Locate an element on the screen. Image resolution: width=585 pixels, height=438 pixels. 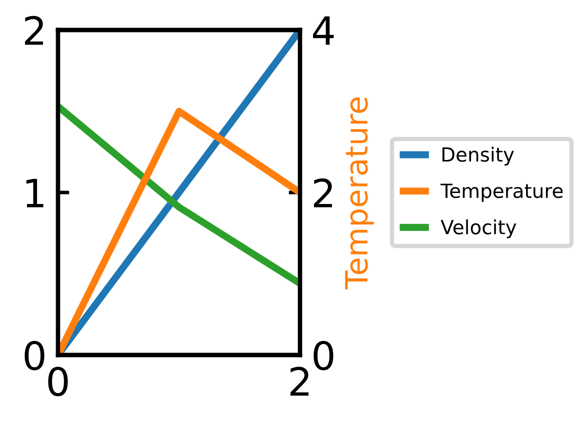
y2-tick-label: 0 is located at coordinates (324, 355).